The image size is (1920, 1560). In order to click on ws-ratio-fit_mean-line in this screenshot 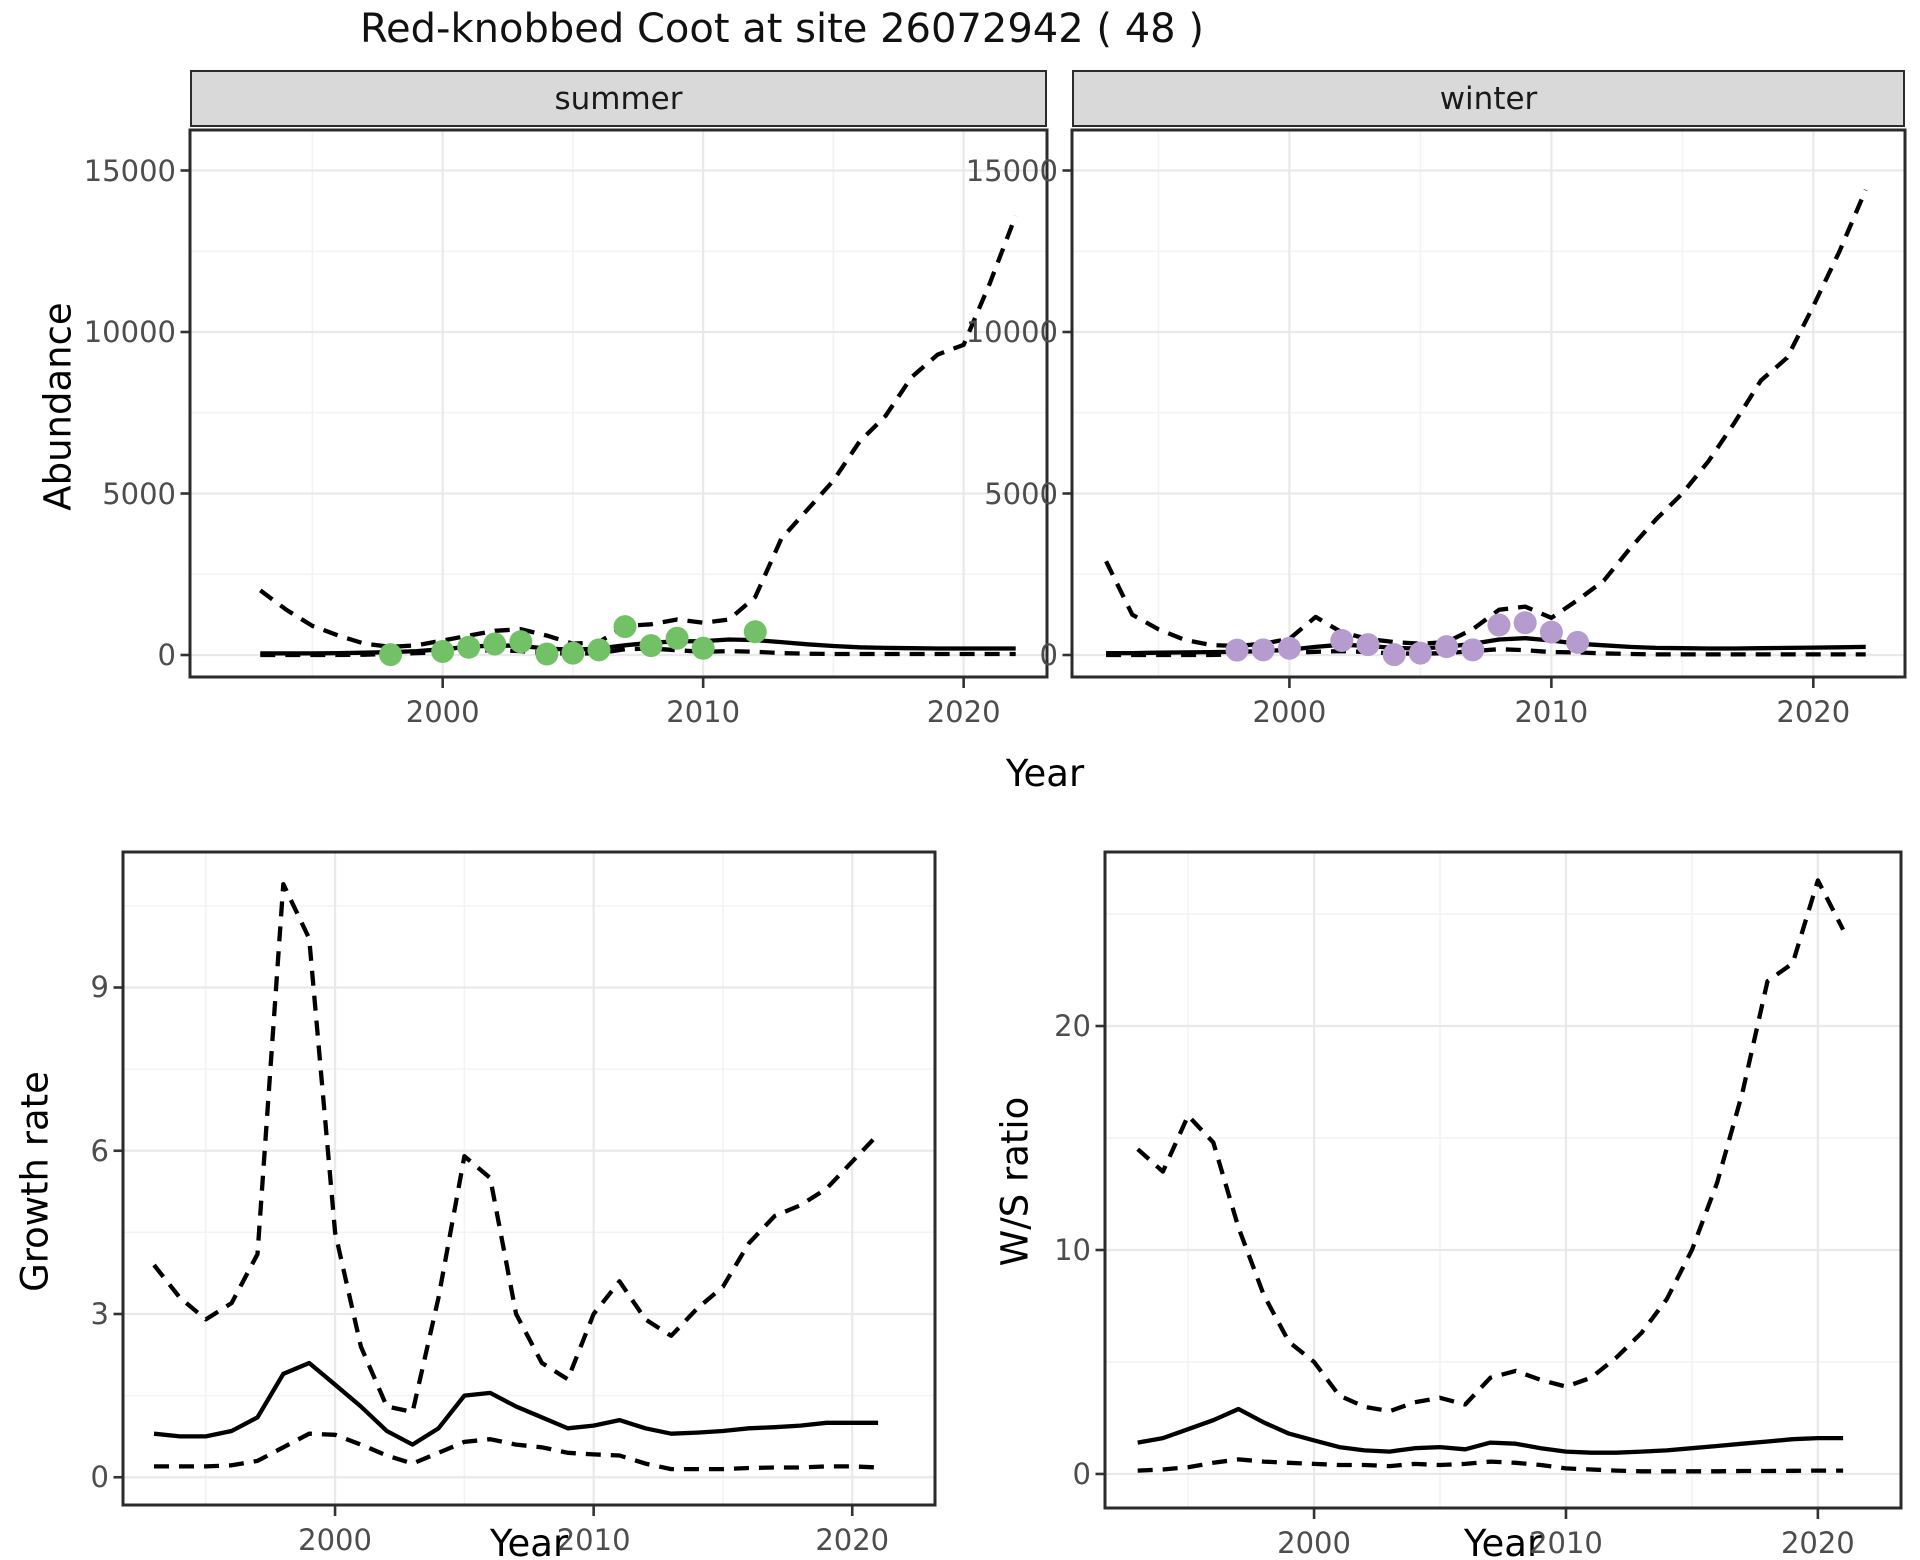, I will do `click(1490, 1430)`.